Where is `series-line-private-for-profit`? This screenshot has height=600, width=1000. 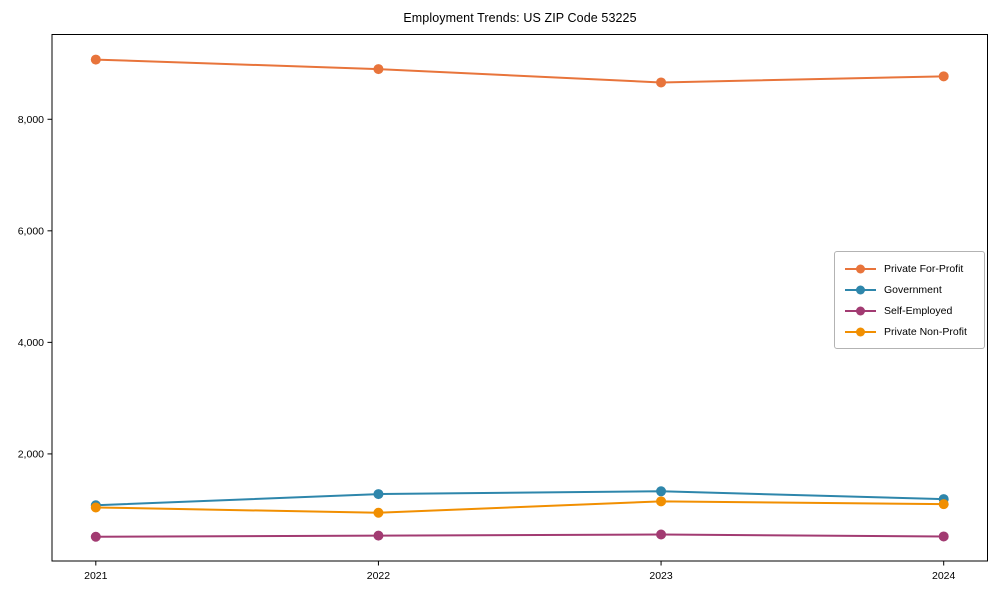 series-line-private-for-profit is located at coordinates (519, 71).